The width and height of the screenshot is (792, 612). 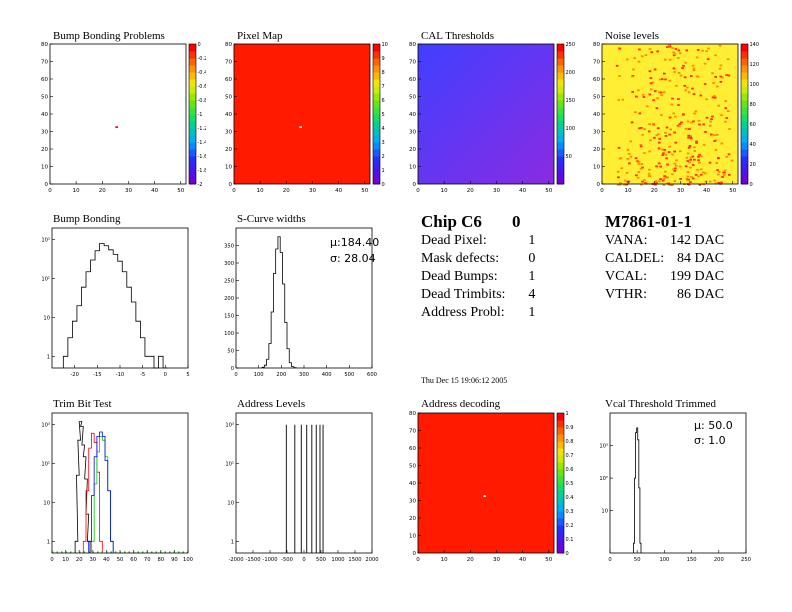 What do you see at coordinates (463, 312) in the screenshot?
I see `chip-stat-label: Address Probl:` at bounding box center [463, 312].